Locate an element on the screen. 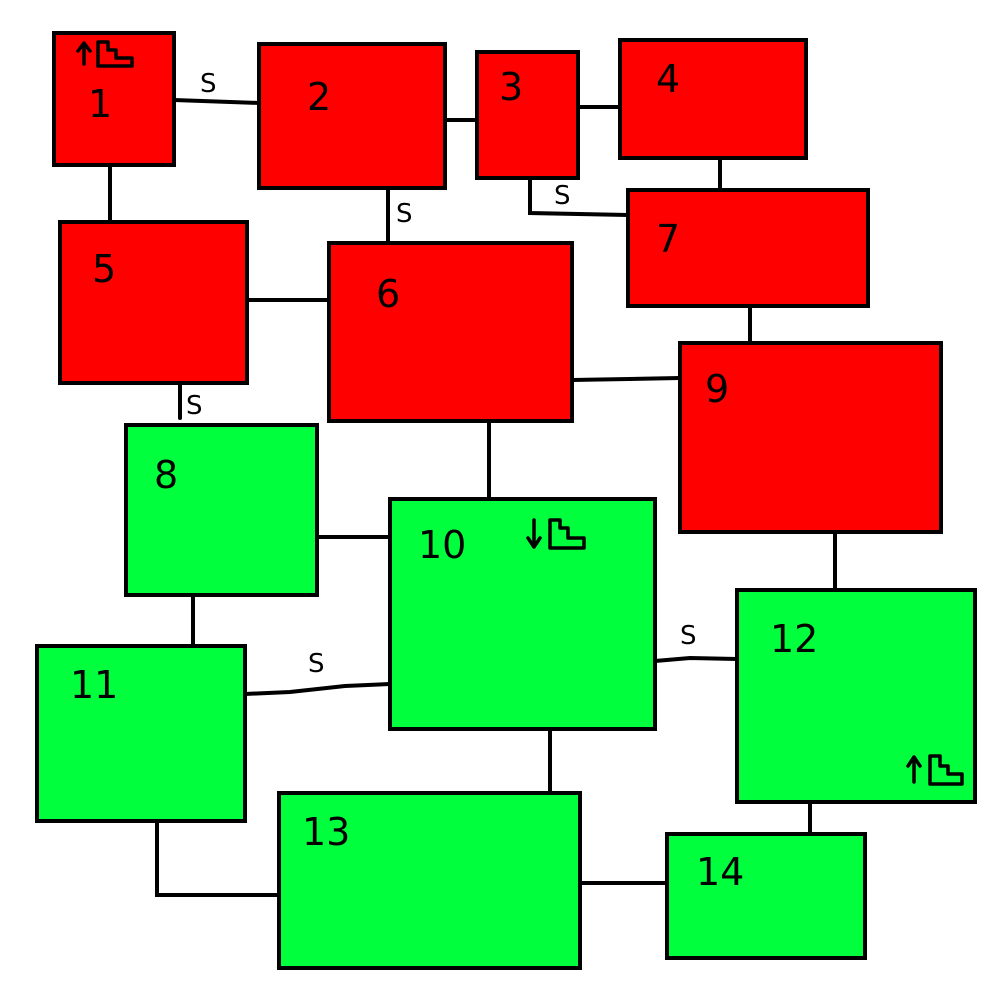  room-5: 5 is located at coordinates (153, 302).